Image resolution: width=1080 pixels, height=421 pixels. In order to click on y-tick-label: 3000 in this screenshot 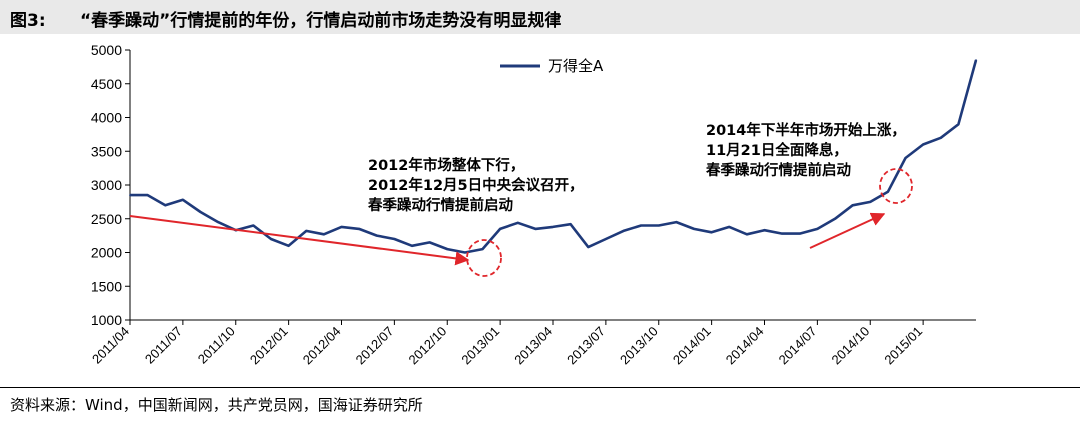, I will do `click(106, 185)`.